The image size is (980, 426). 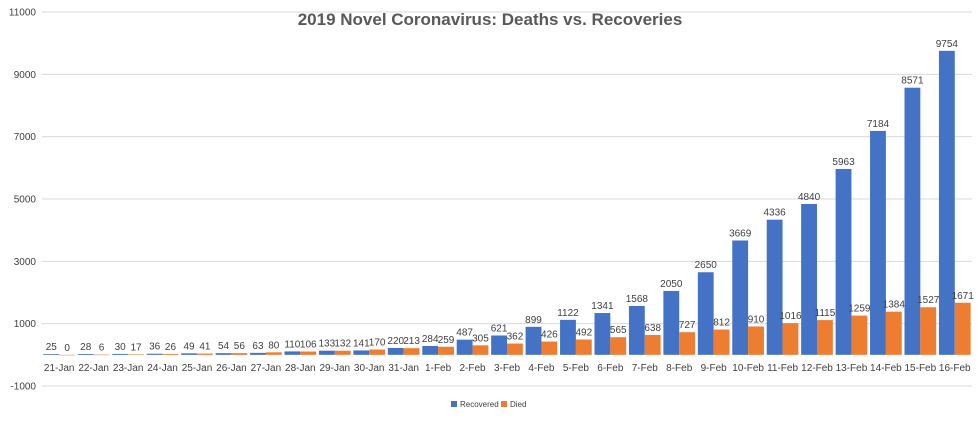 I want to click on data-label-recovered: 3669, so click(x=740, y=233).